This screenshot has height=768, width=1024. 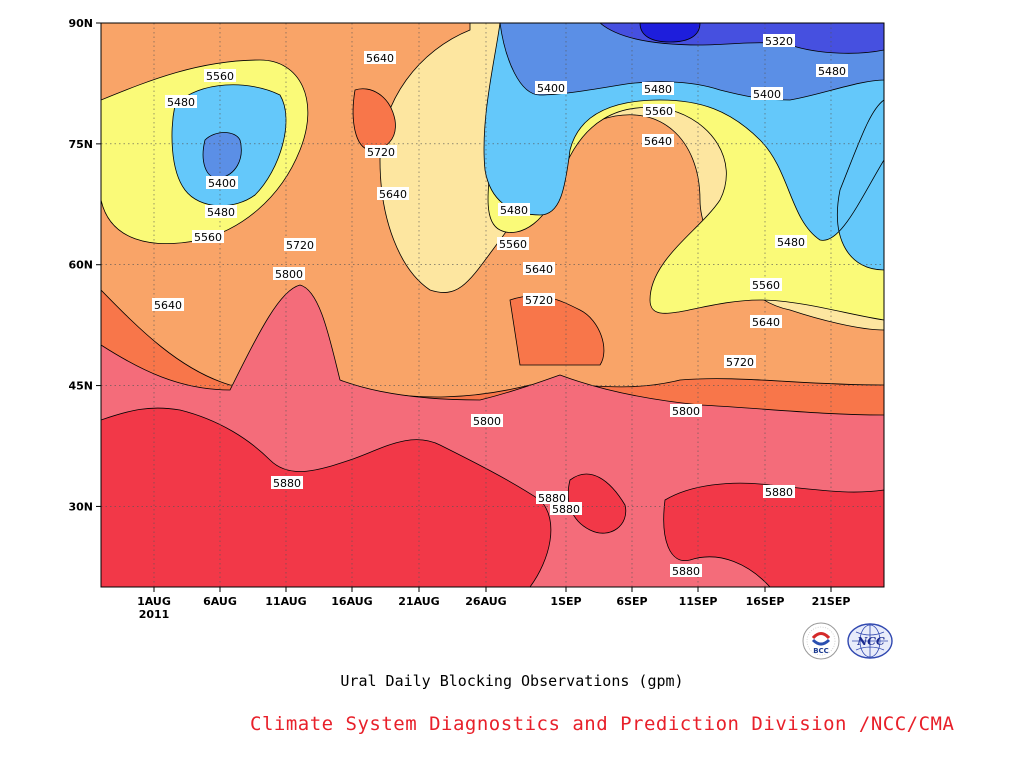 I want to click on y-tick-label: 90N, so click(x=80, y=23).